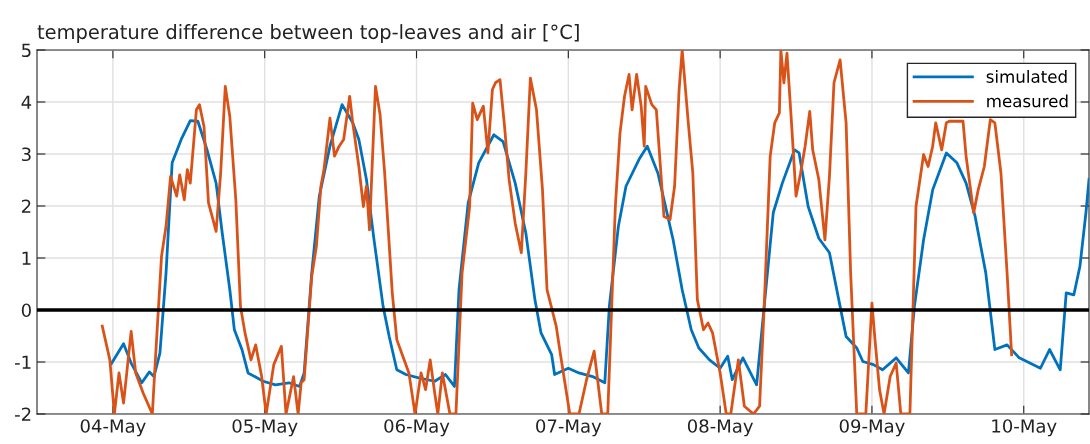 The height and width of the screenshot is (444, 1090). Describe the element at coordinates (26, 206) in the screenshot. I see `y-tick-label: 2` at that location.